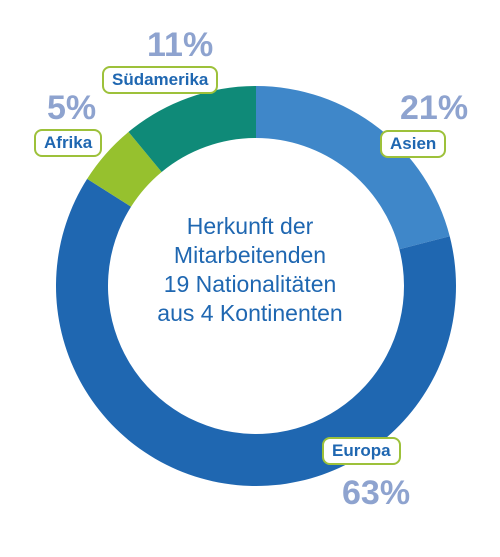 The image size is (500, 557). Describe the element at coordinates (250, 284) in the screenshot. I see `center-text-line-3: 19 Nationalitäten` at that location.